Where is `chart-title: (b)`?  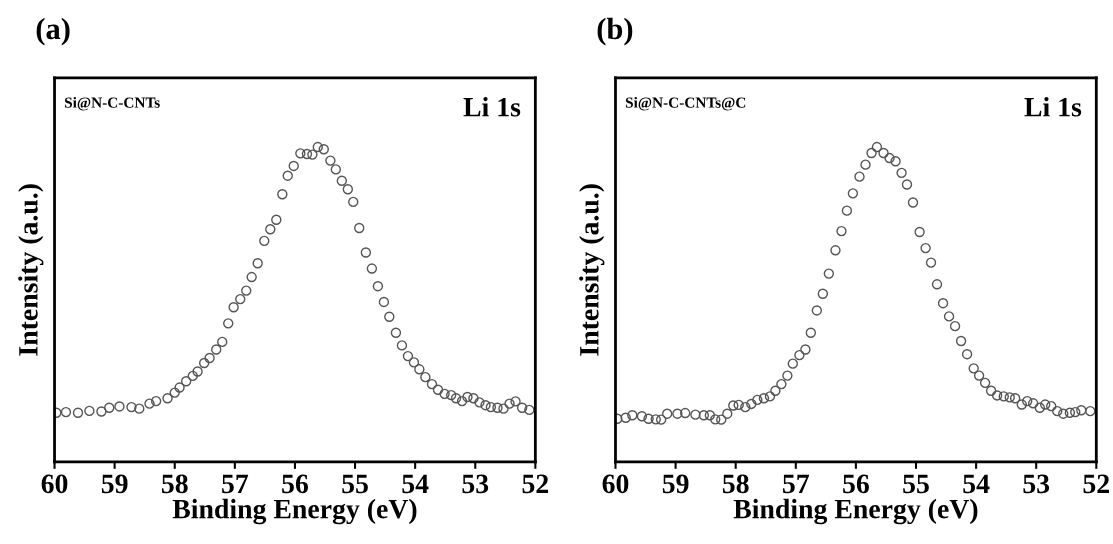 chart-title: (b) is located at coordinates (615, 31).